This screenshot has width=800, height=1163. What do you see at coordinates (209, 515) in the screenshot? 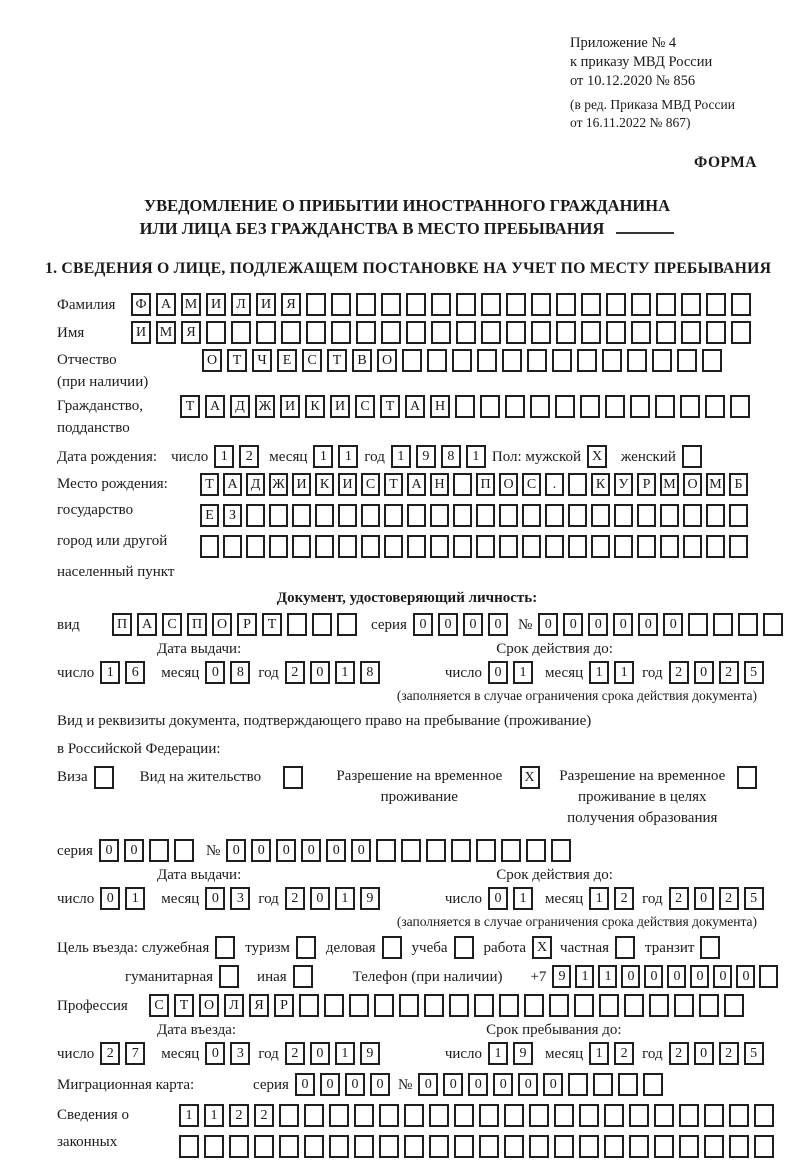
I see `birth-place-cell: Е` at bounding box center [209, 515].